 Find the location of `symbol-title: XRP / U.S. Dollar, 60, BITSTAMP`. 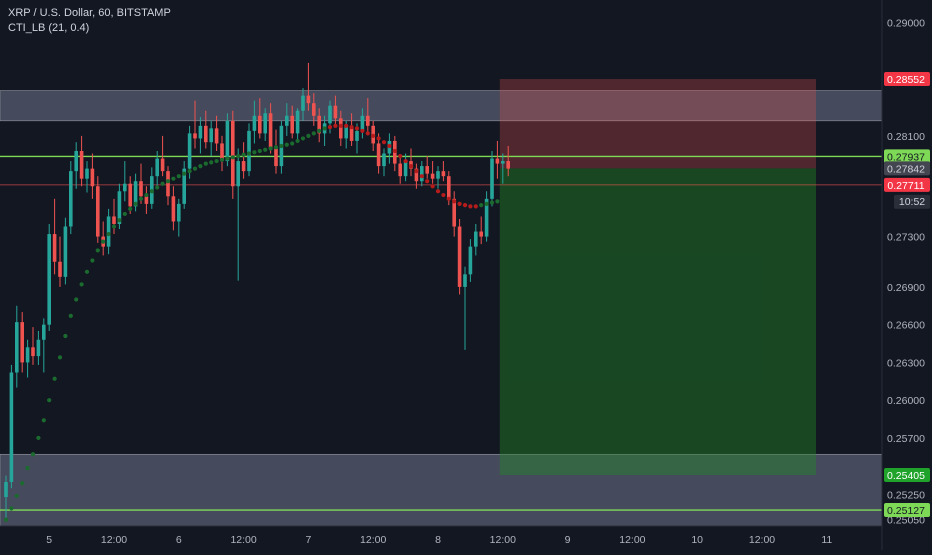

symbol-title: XRP / U.S. Dollar, 60, BITSTAMP is located at coordinates (89, 13).